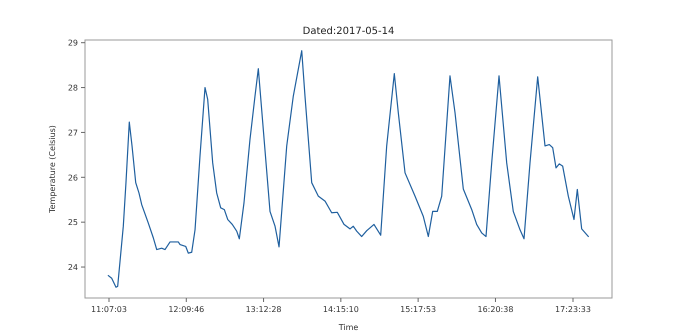 The width and height of the screenshot is (680, 336). What do you see at coordinates (340, 309) in the screenshot?
I see `x-tick-label: 14:15:10` at bounding box center [340, 309].